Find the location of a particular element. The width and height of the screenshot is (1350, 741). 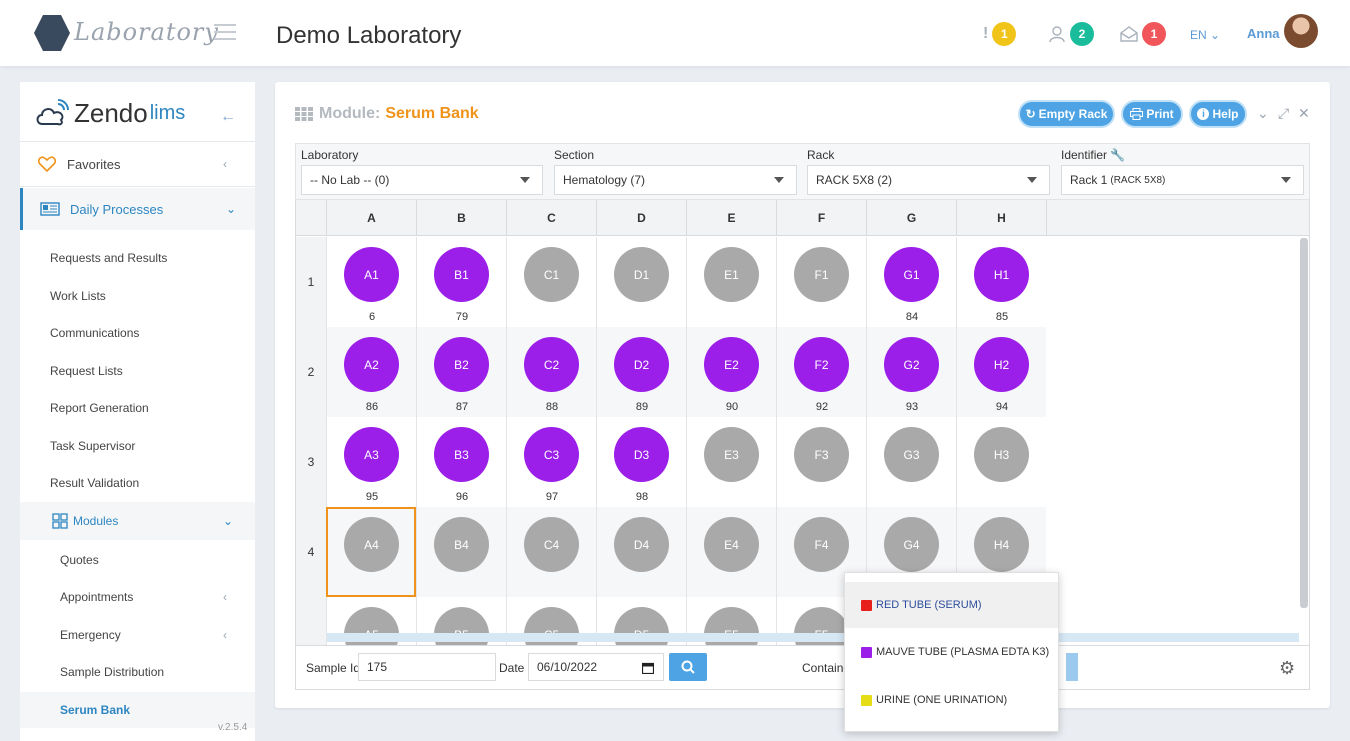

empty-rack-button: ↻ Empty Rack is located at coordinates (1066, 114).